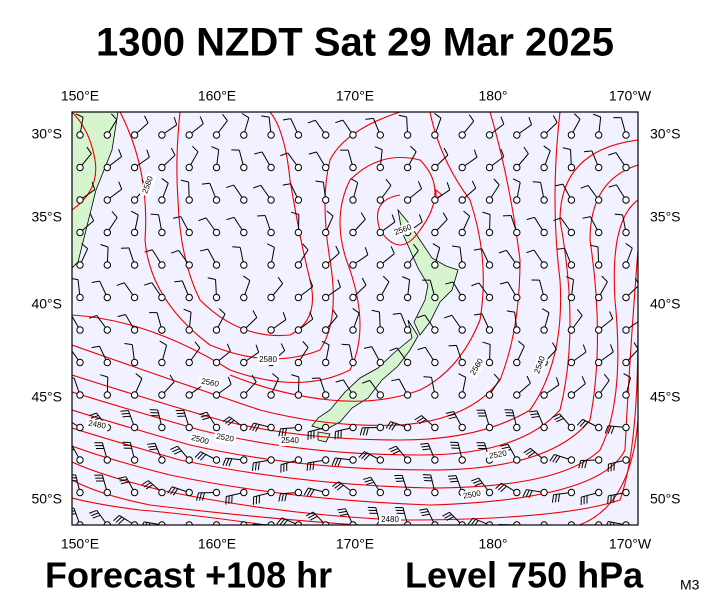  Describe the element at coordinates (46, 499) in the screenshot. I see `lat-label-left: 50°S` at that location.